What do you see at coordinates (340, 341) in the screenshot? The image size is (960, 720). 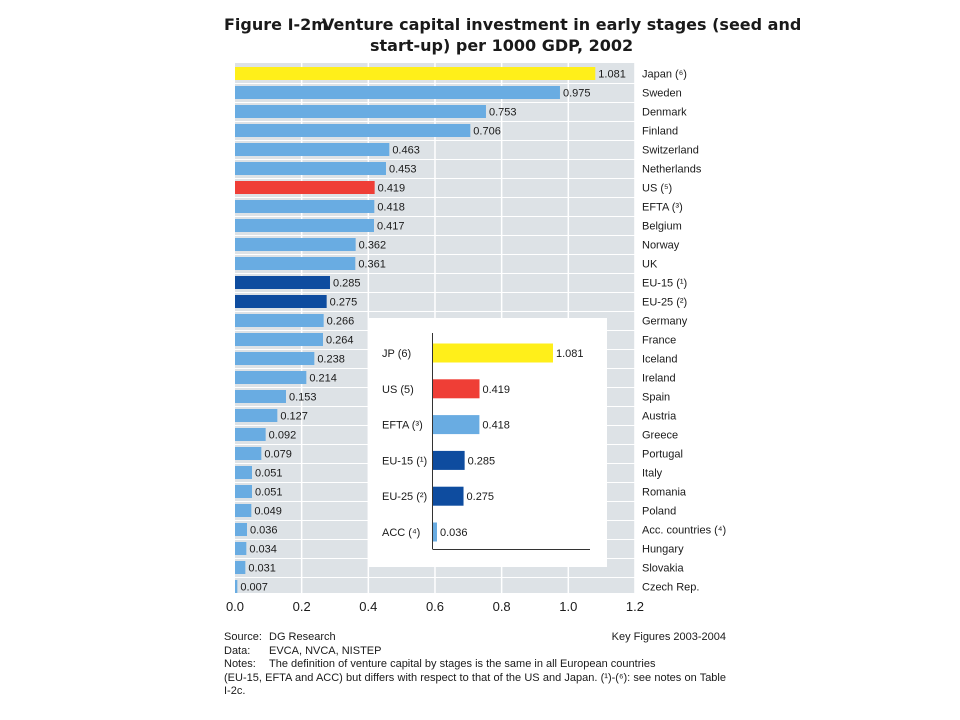 I see `value-label: 0.264` at bounding box center [340, 341].